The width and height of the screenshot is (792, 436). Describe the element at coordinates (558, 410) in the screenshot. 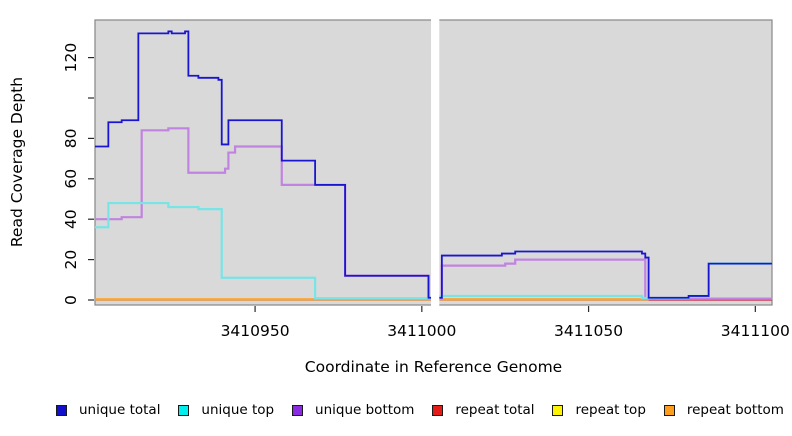

I see `legend-swatch-repeat-top` at that location.